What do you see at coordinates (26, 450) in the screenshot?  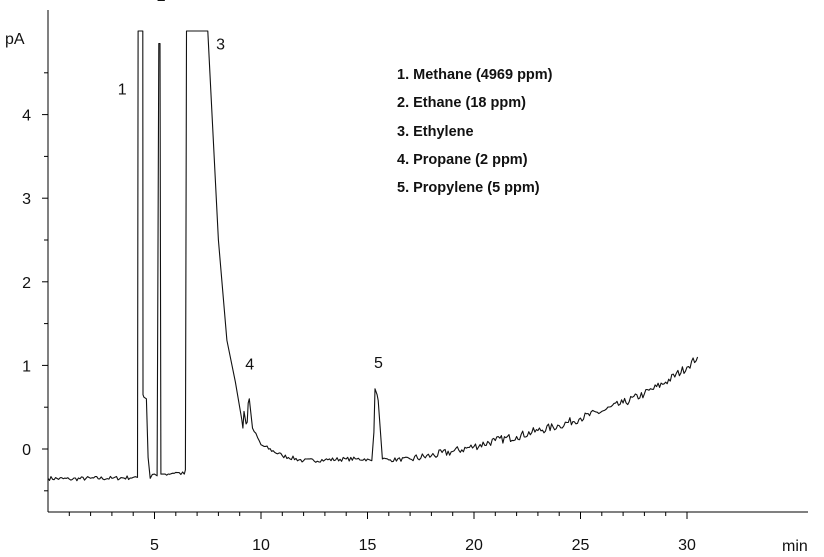 I see `y-tick-label: 0` at bounding box center [26, 450].